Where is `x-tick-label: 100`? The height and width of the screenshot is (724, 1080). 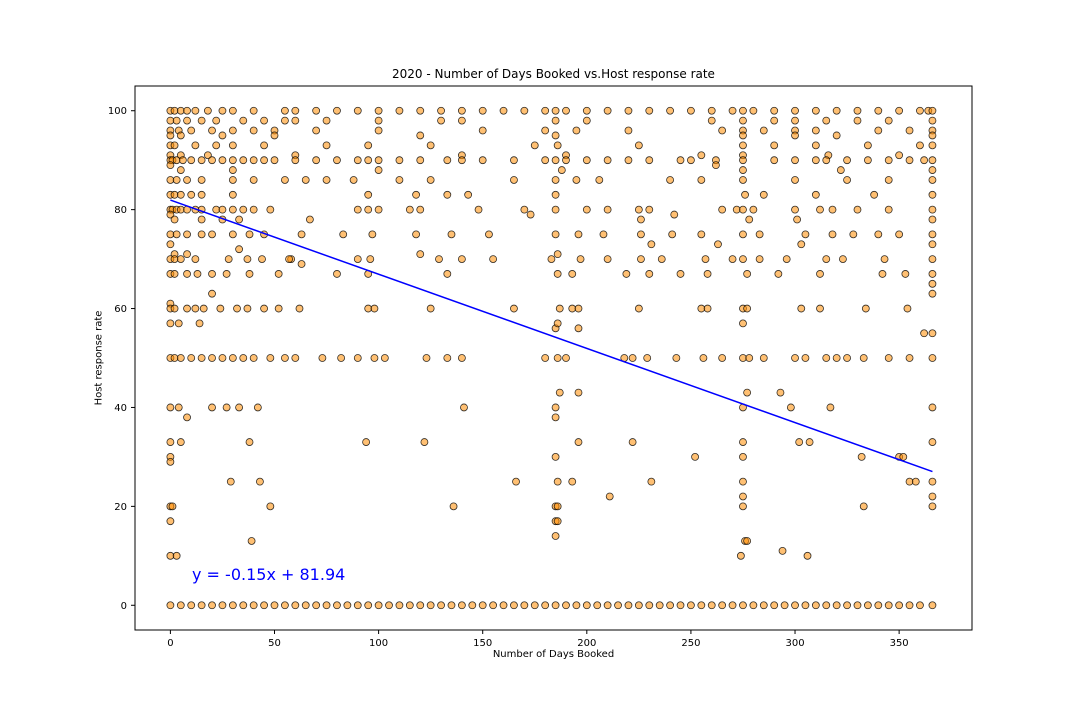
x-tick-label: 100 is located at coordinates (378, 643).